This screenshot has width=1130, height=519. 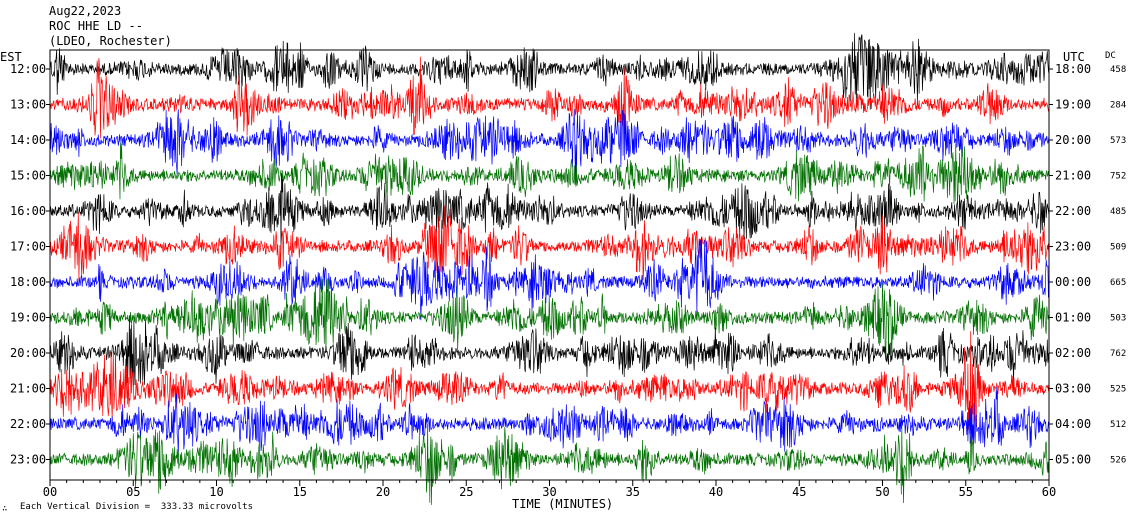 What do you see at coordinates (96, 26) in the screenshot?
I see `station-code: ROC HHE LD --` at bounding box center [96, 26].